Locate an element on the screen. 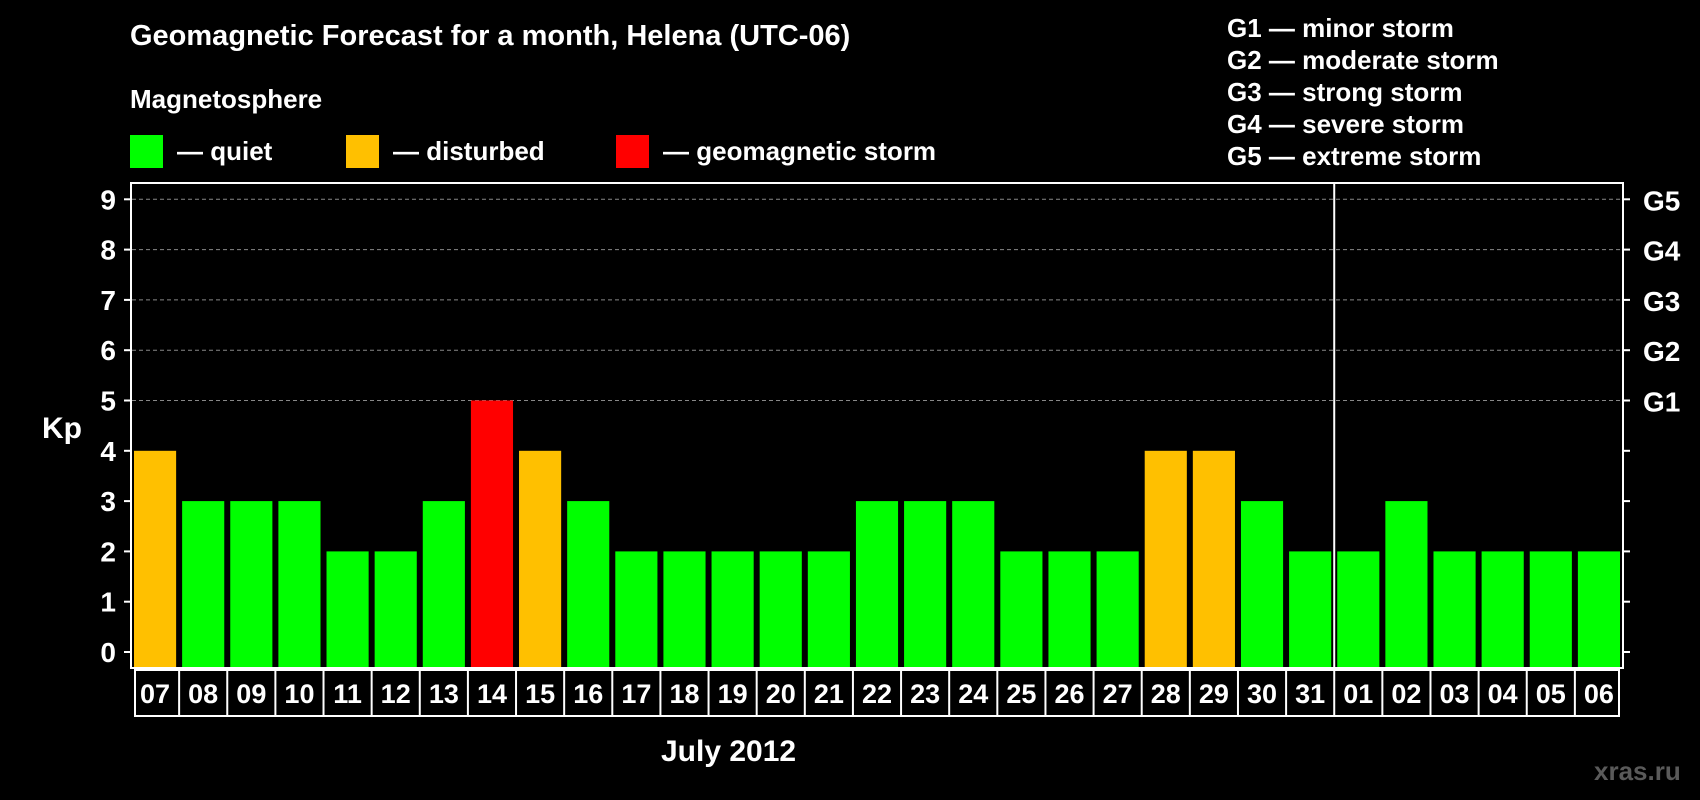 Image resolution: width=1700 pixels, height=800 pixels. right-axis-label-g4: G4 is located at coordinates (1662, 251).